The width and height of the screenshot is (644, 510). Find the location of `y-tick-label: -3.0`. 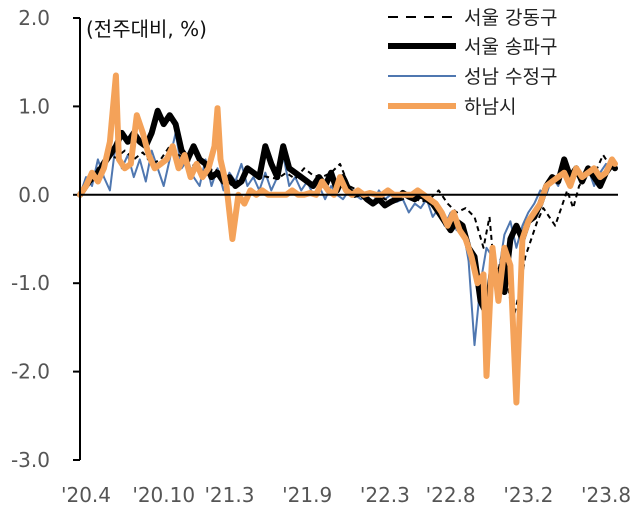

y-tick-label: -3.0 is located at coordinates (30, 460).